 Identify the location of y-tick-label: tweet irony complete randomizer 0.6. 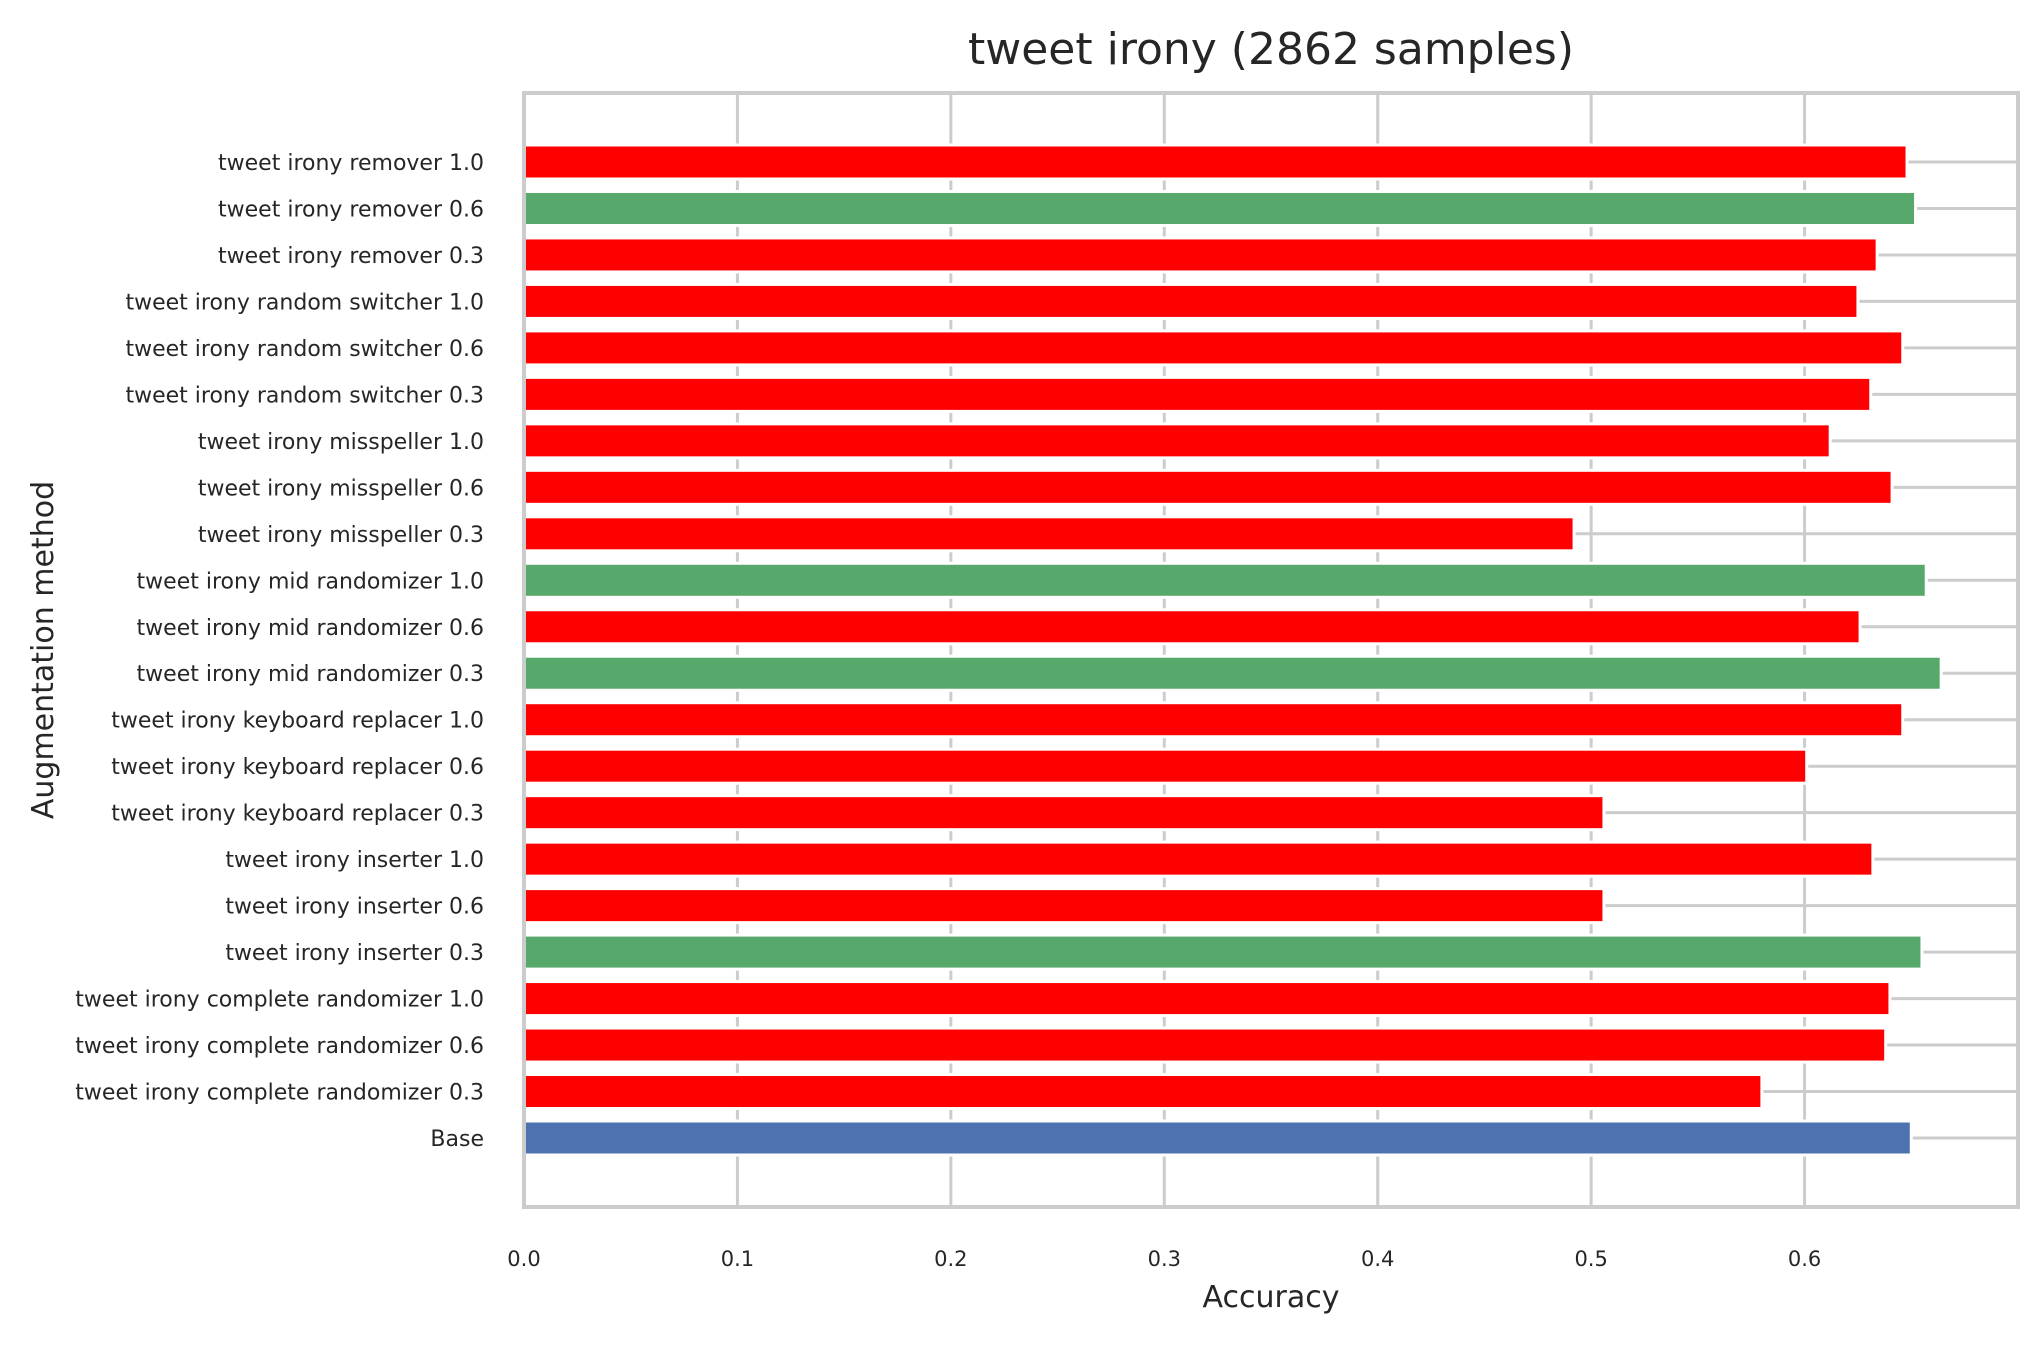
(279, 1046).